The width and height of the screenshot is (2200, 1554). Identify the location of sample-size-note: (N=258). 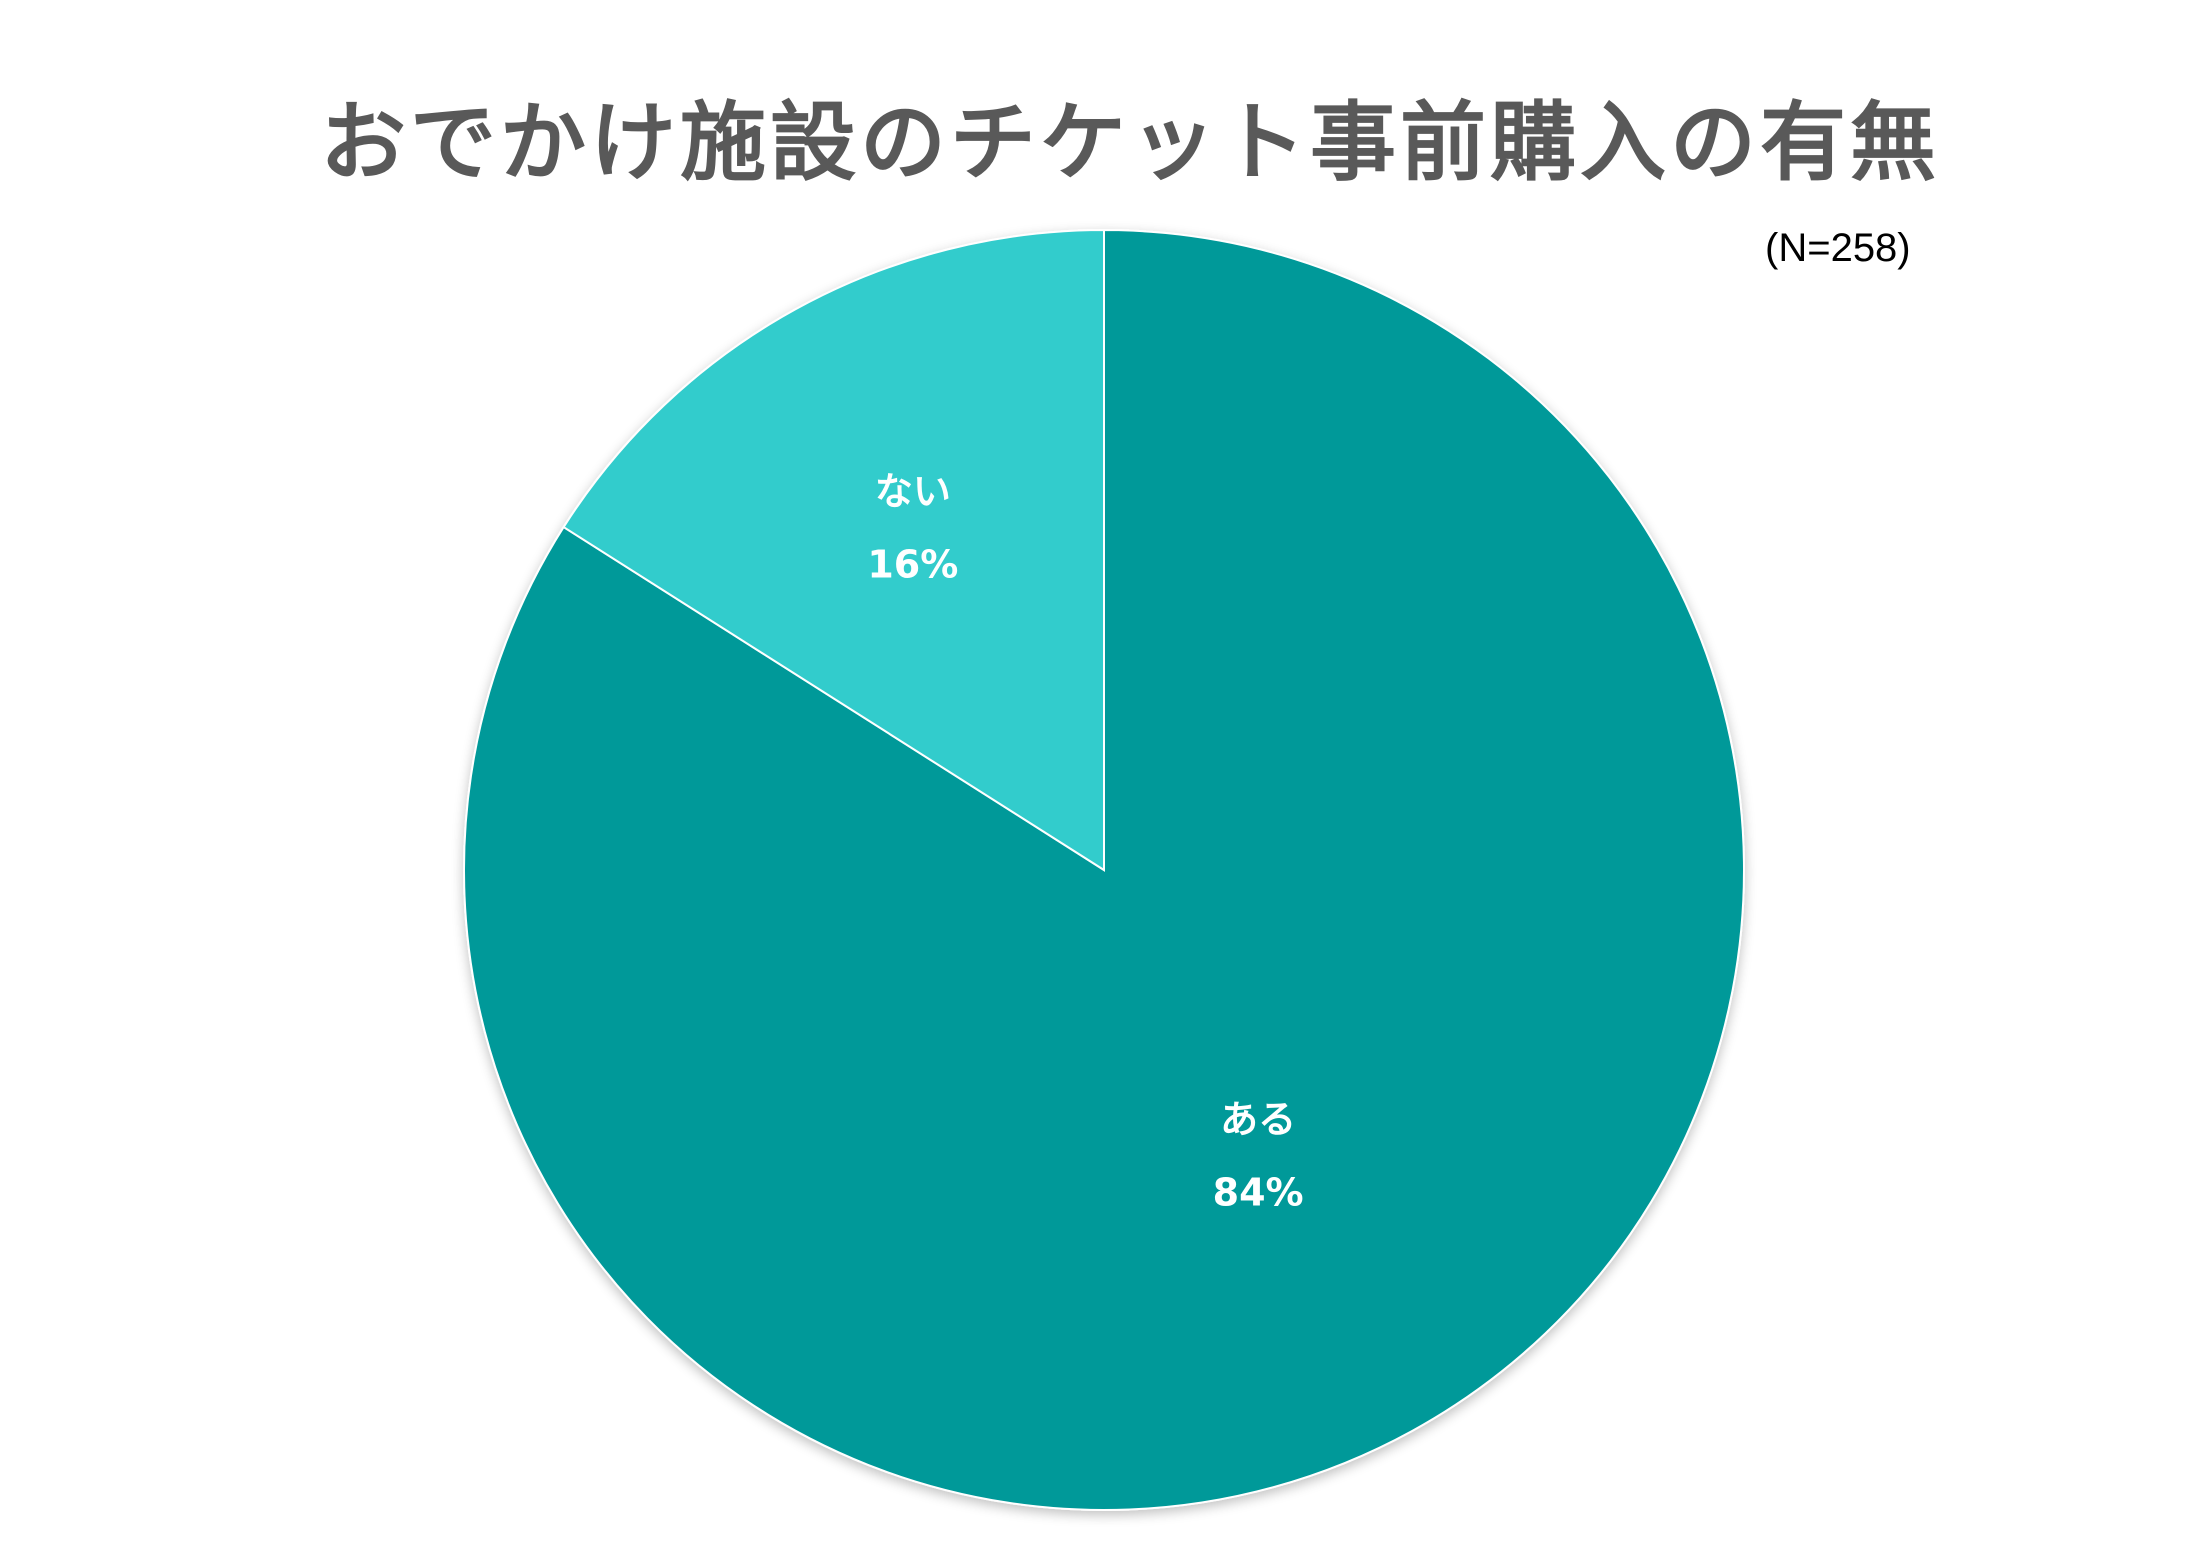
(1838, 248).